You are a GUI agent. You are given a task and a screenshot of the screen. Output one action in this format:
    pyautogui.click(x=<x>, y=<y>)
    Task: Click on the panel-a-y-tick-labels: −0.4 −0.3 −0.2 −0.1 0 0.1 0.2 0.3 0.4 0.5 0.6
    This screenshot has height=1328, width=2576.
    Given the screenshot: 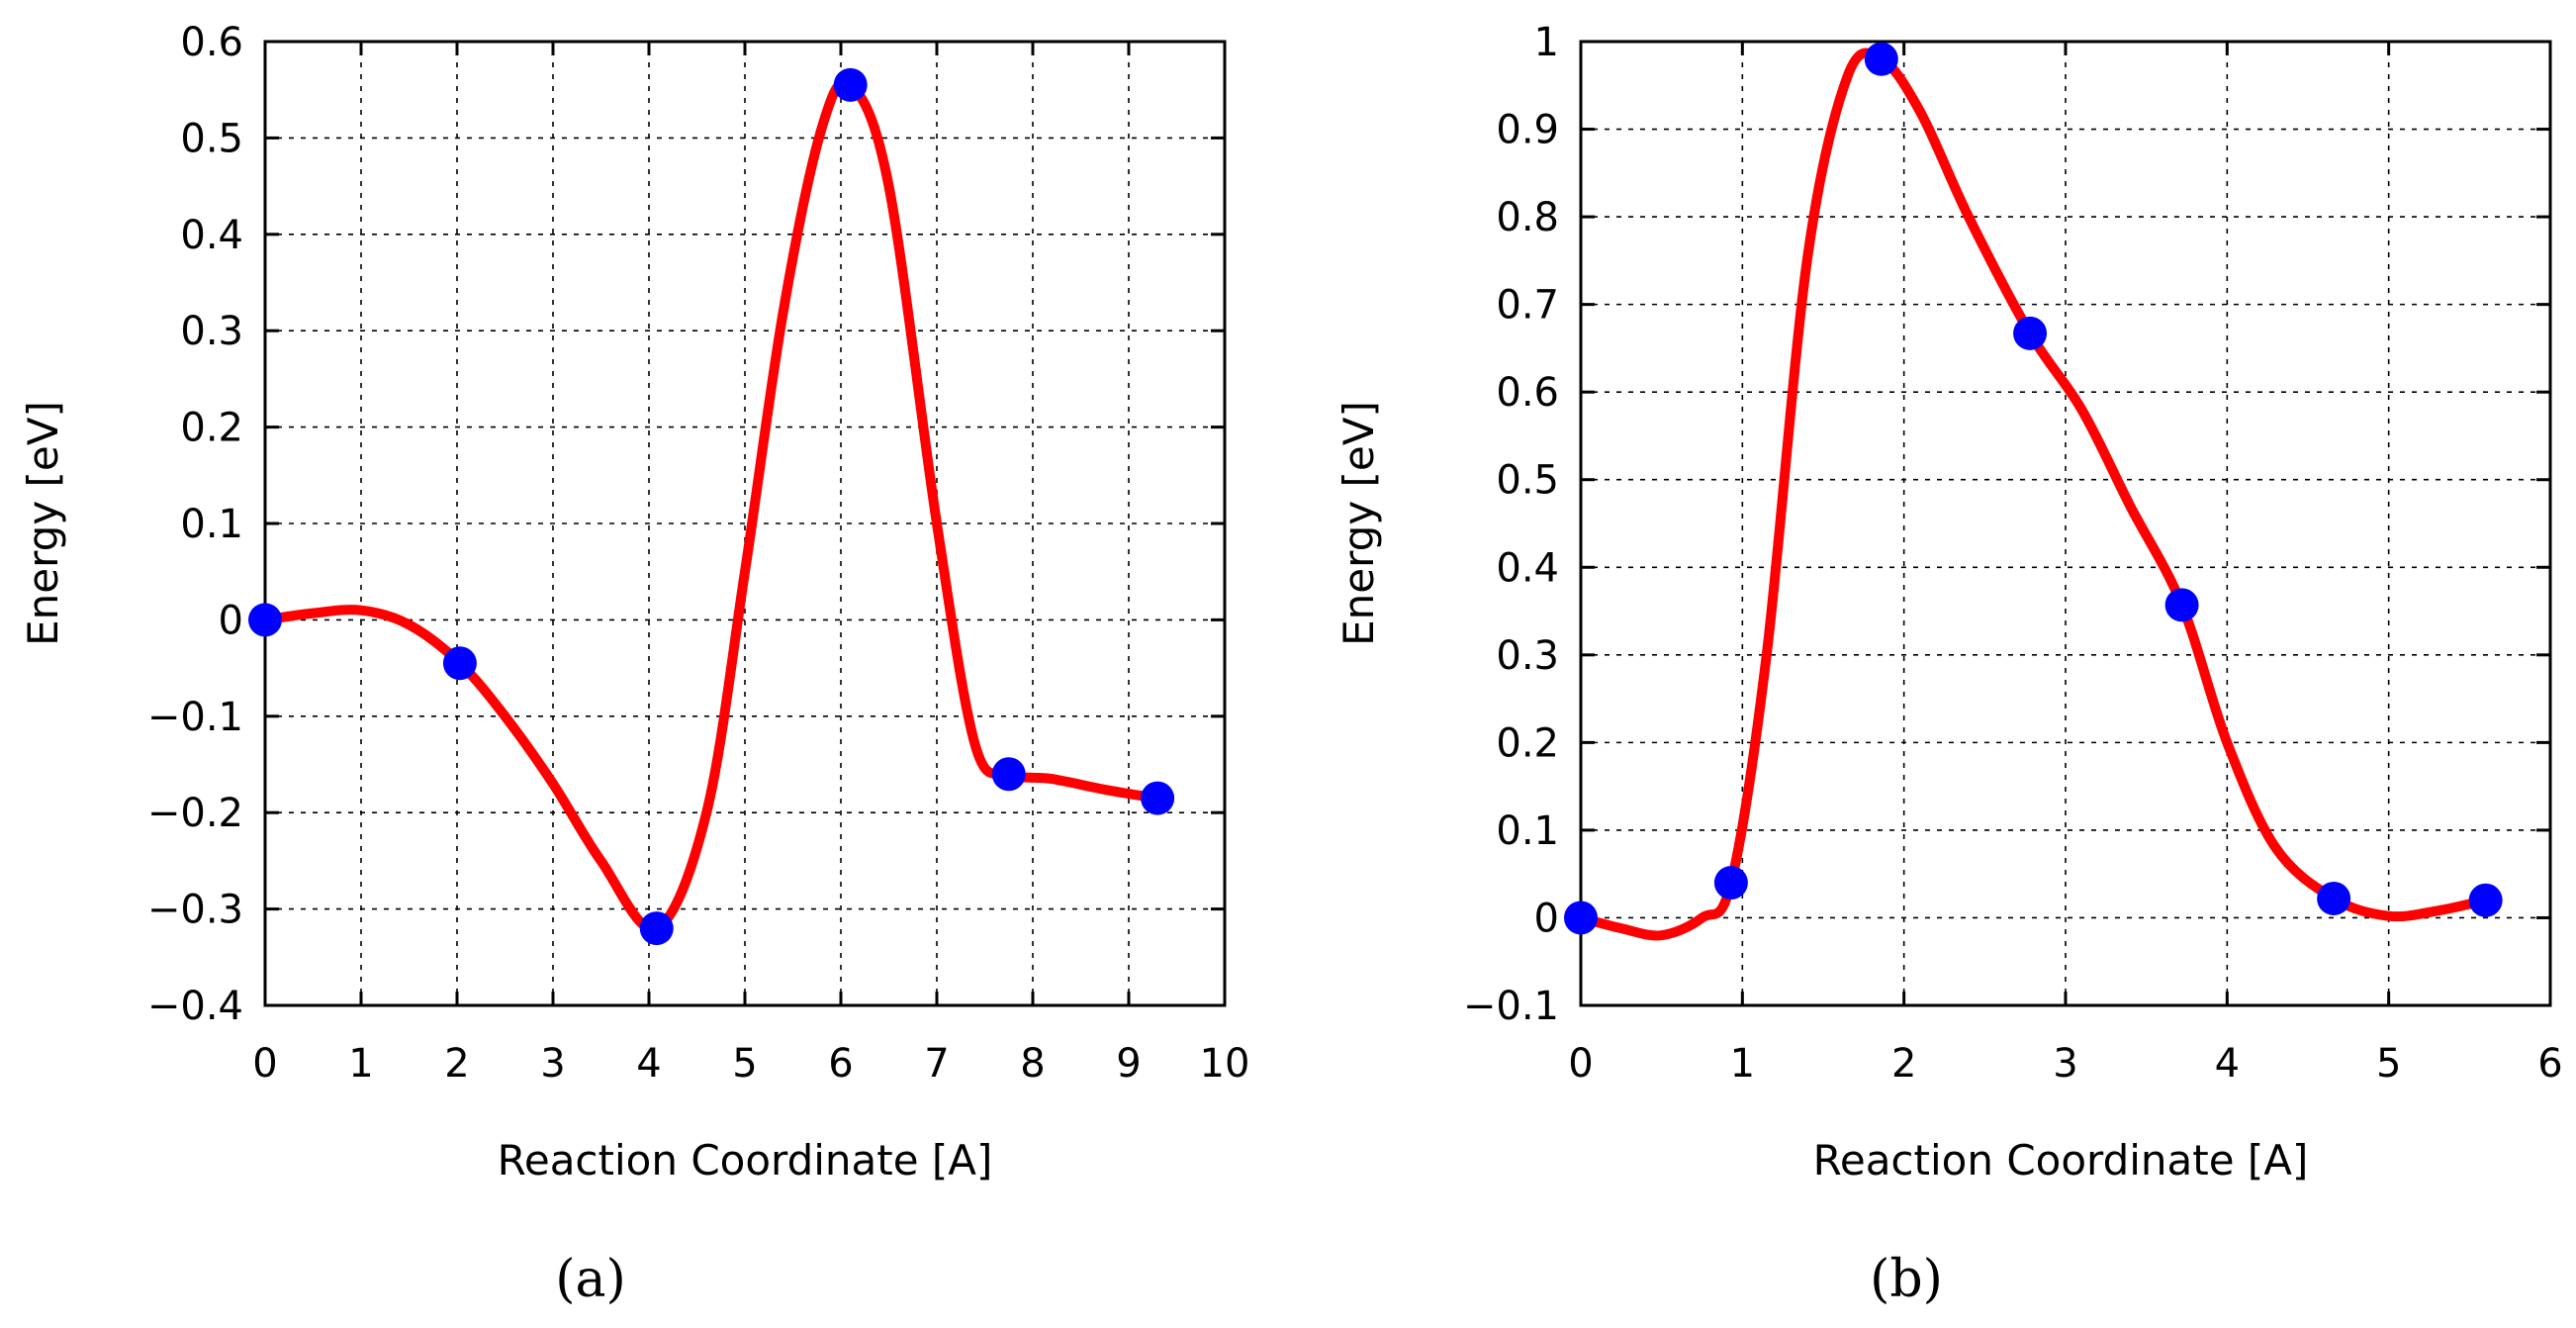 What is the action you would take?
    pyautogui.click(x=195, y=524)
    